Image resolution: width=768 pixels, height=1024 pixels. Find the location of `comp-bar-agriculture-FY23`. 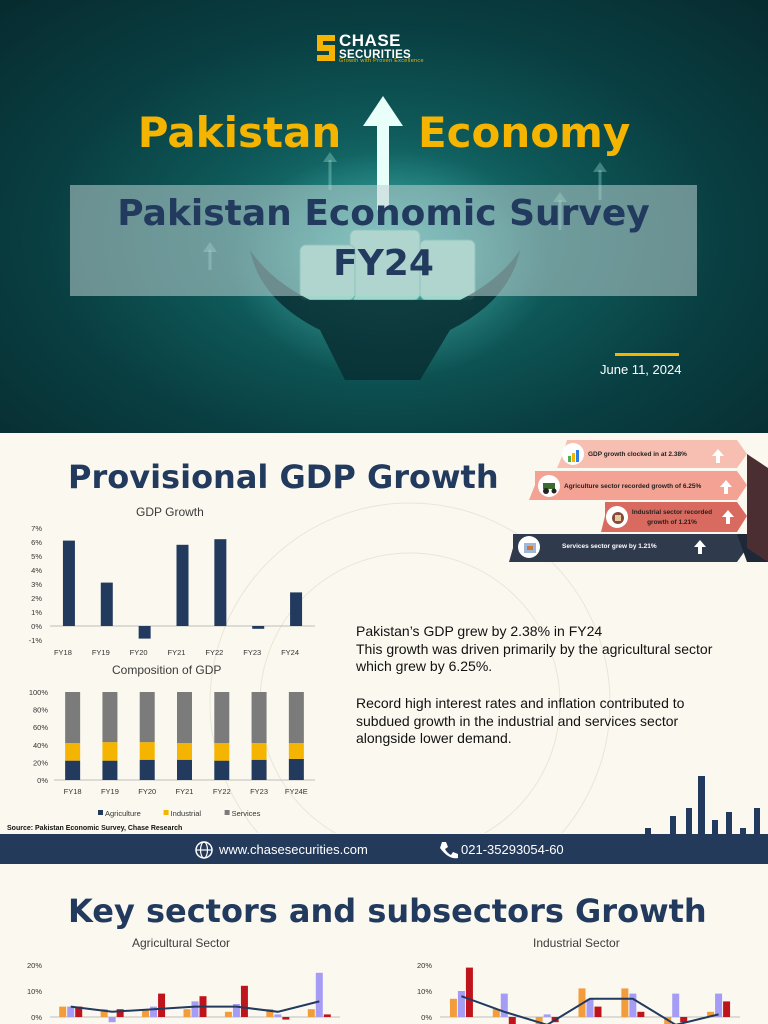

comp-bar-agriculture-FY23 is located at coordinates (259, 769).